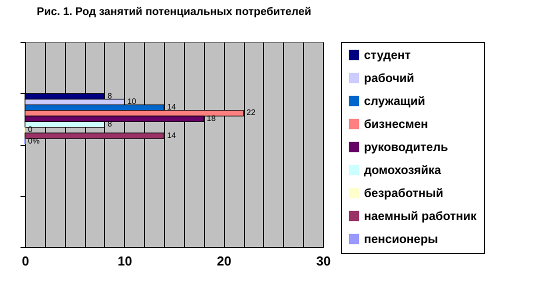 The image size is (540, 305). Describe the element at coordinates (406, 147) in the screenshot. I see `legend-label: руководитель` at that location.